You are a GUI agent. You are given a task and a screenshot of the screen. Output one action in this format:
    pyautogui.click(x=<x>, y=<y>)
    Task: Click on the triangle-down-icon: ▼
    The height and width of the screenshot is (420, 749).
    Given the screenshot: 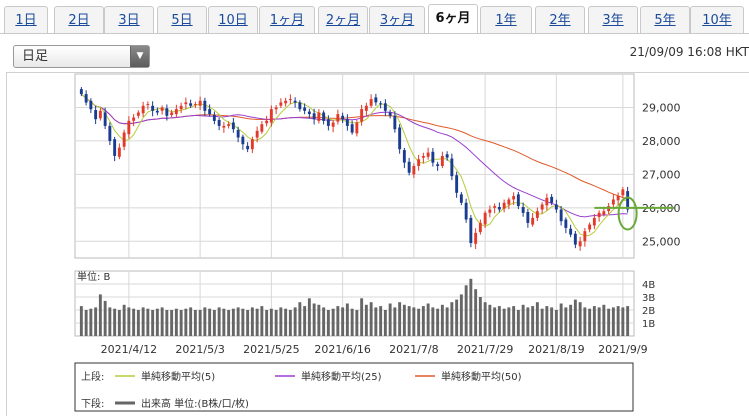 What is the action you would take?
    pyautogui.click(x=139, y=56)
    